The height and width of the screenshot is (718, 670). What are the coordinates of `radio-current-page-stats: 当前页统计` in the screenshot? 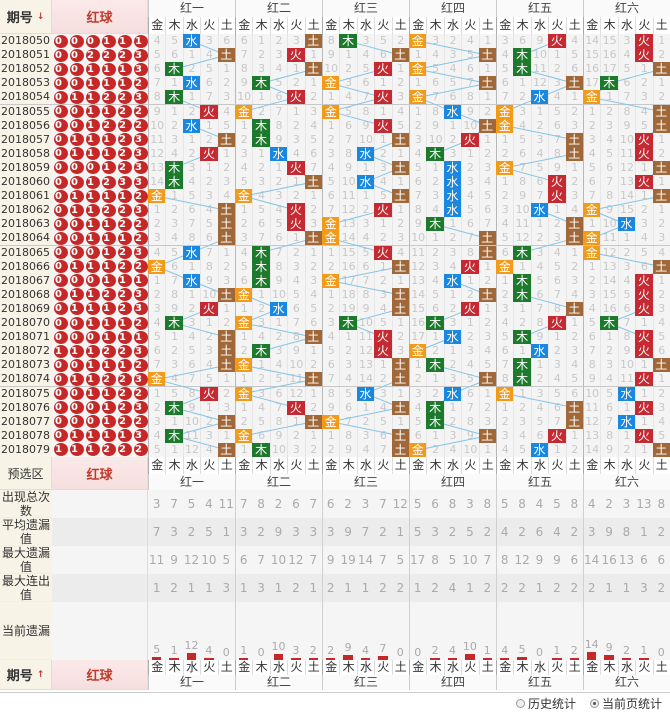 It's located at (625, 703).